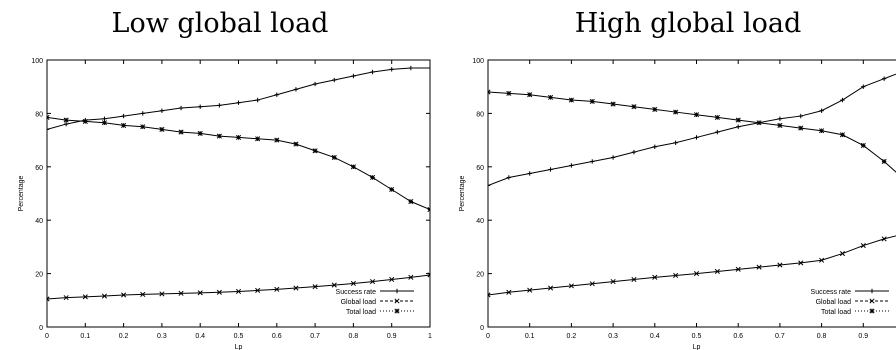  I want to click on y-tick-label: 40, so click(39, 221).